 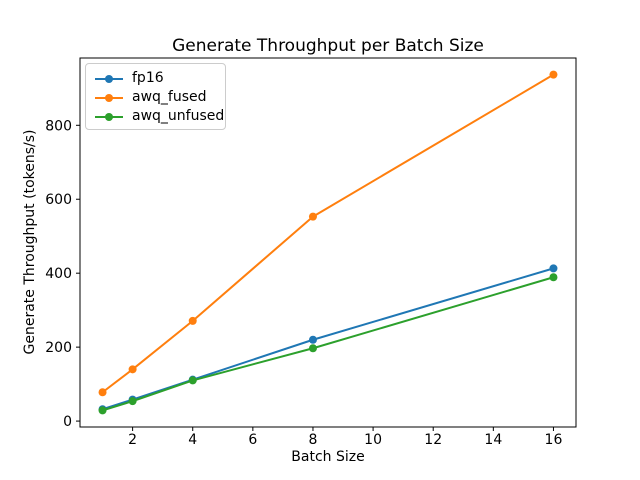 I want to click on data-point-awq_unfused-x8, so click(x=312, y=348).